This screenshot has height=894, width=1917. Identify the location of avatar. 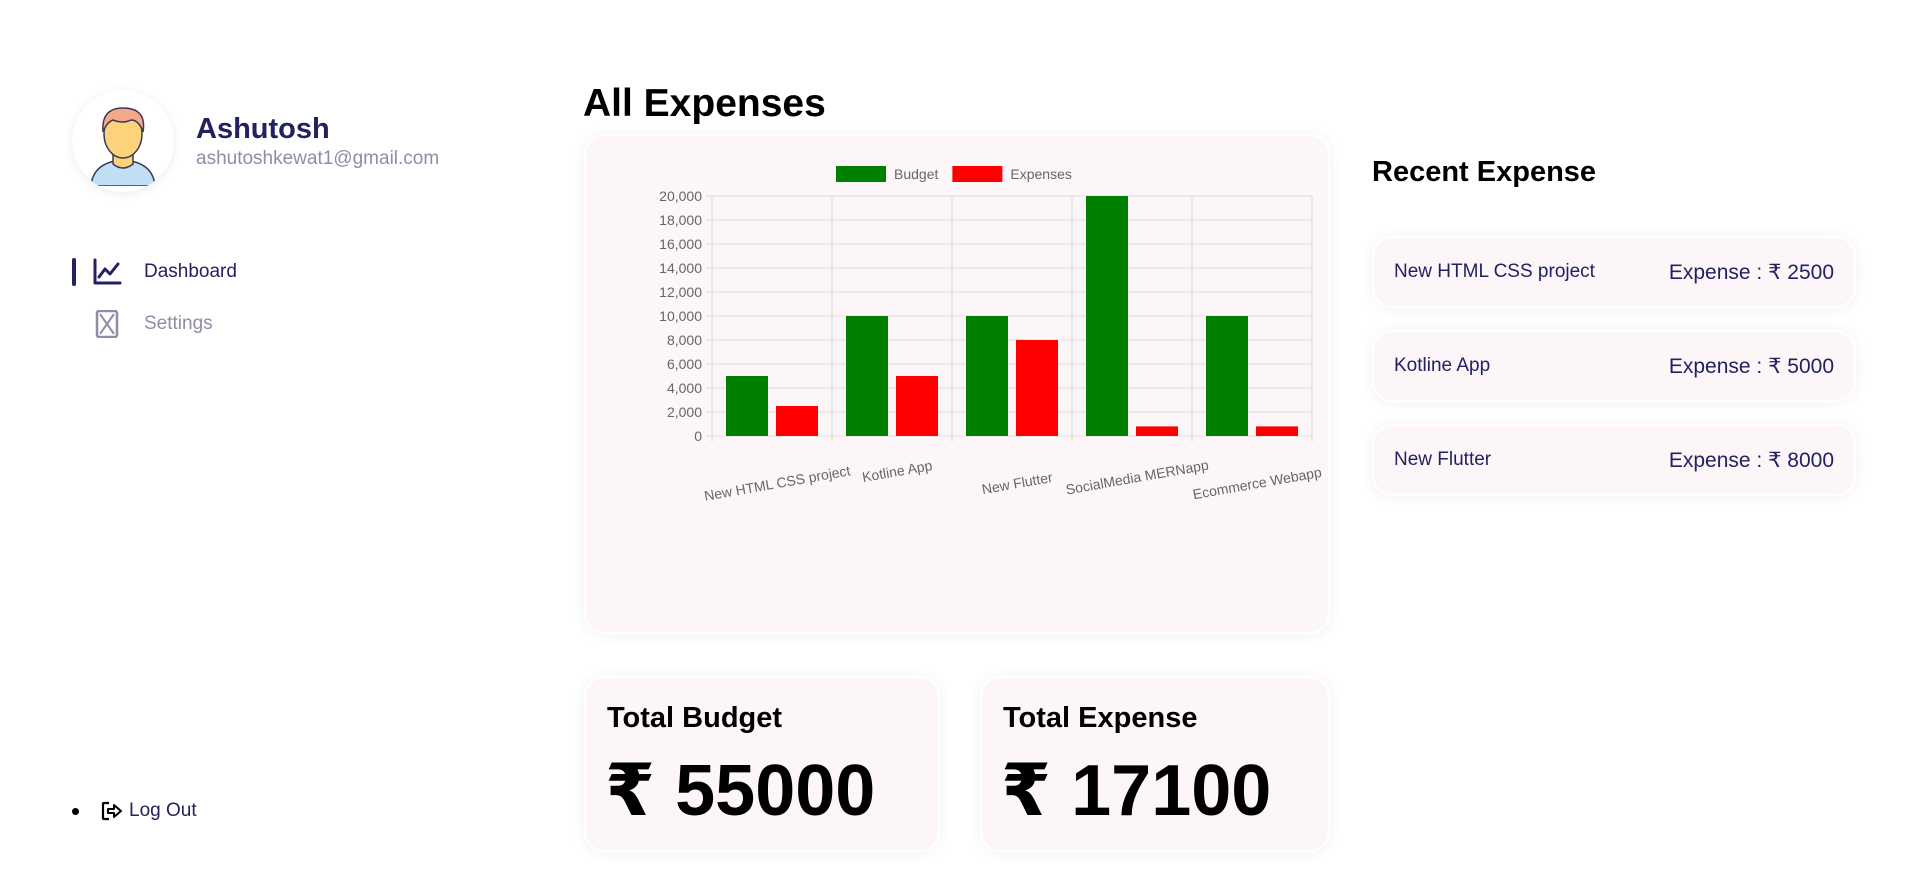
(123, 141).